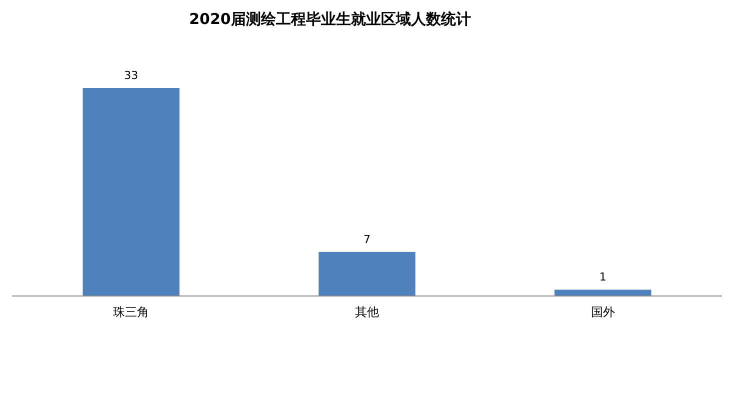 Image resolution: width=733 pixels, height=404 pixels. Describe the element at coordinates (330, 19) in the screenshot. I see `chart-title: 2020届测绘工程毕业生就业区域人数统计` at that location.